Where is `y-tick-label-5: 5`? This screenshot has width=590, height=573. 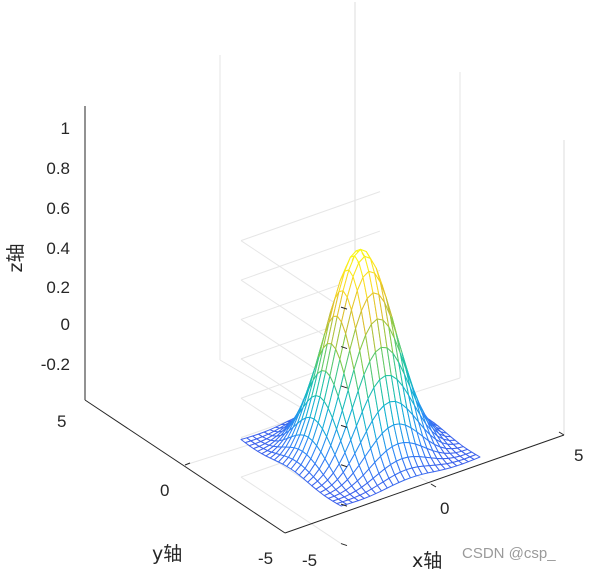
y-tick-label-5: 5 is located at coordinates (61, 421).